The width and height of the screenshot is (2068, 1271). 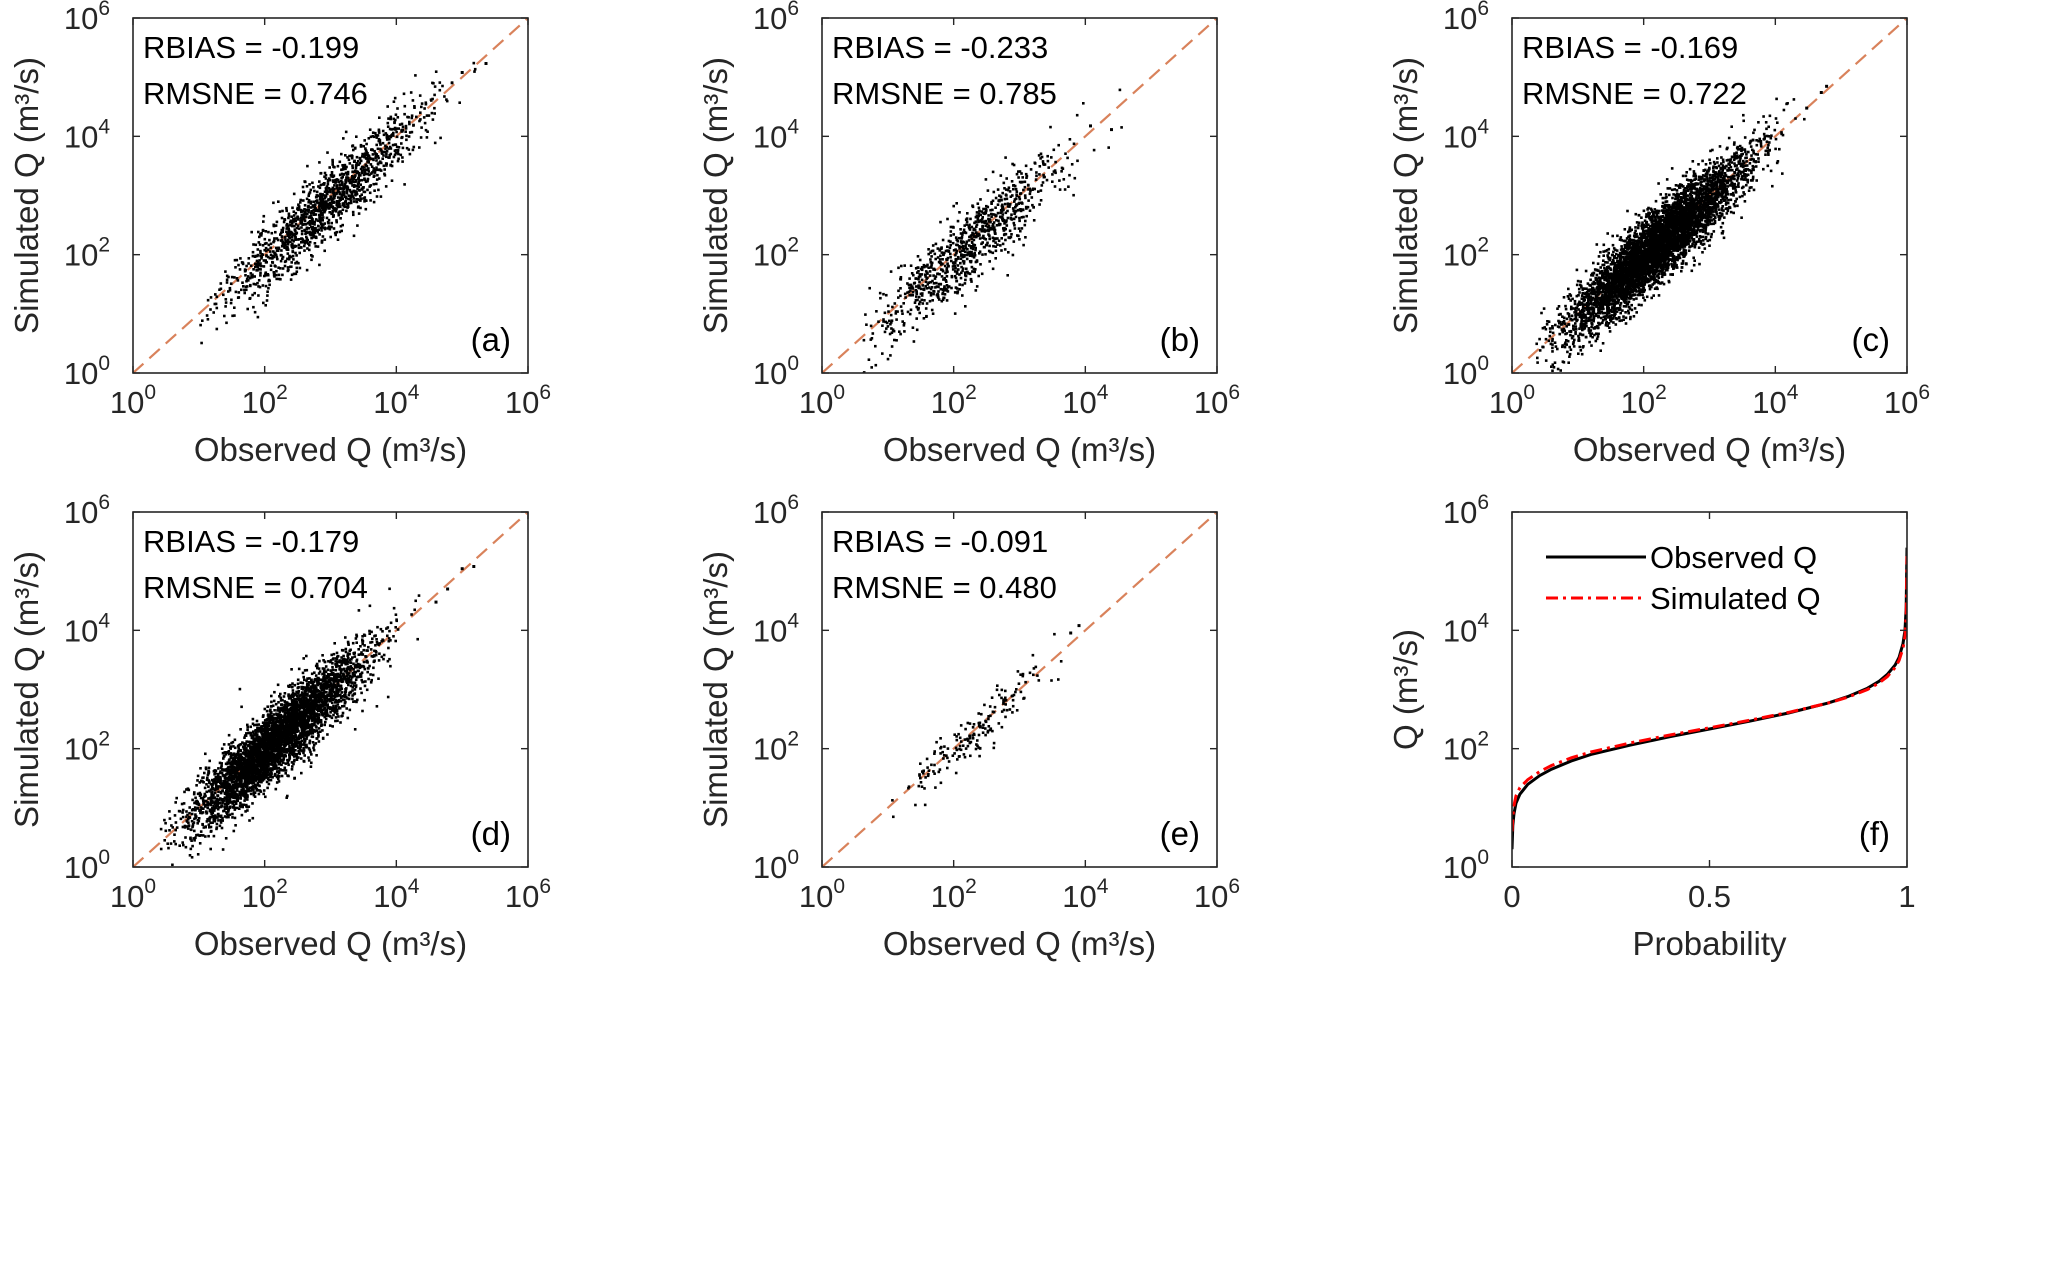 I want to click on axes-box, so click(x=330, y=195).